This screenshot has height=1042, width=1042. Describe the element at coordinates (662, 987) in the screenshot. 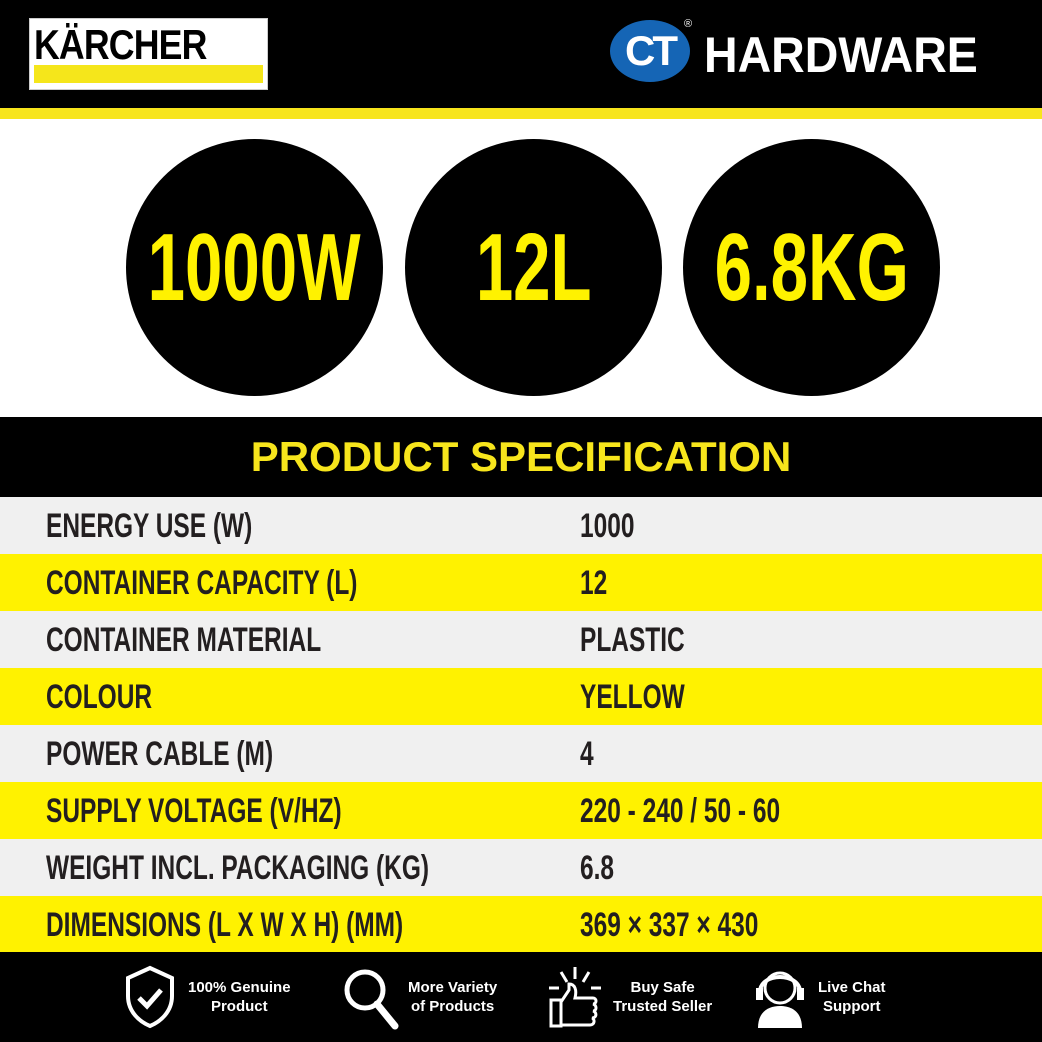

I see `feature-label: Buy Safe` at that location.